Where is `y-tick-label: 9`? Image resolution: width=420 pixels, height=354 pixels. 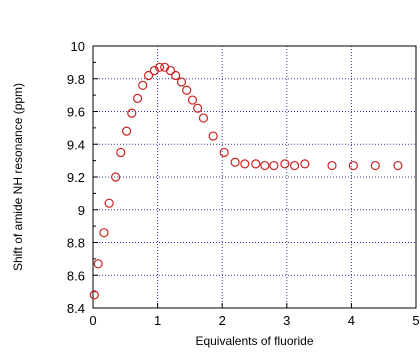
y-tick-label: 9 is located at coordinates (81, 210).